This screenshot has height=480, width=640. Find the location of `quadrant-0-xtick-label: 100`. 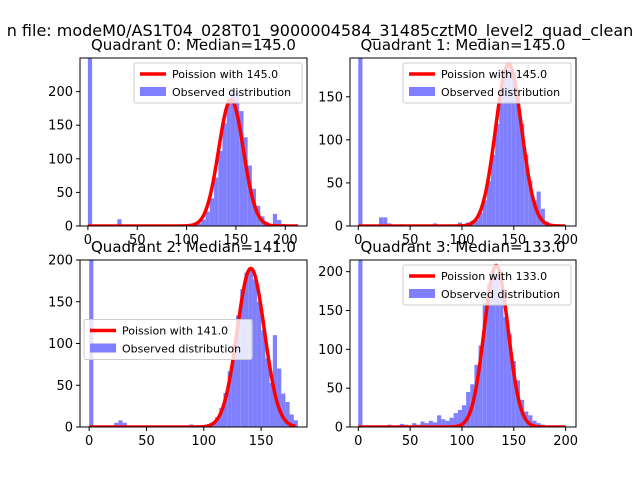

quadrant-0-xtick-label: 100 is located at coordinates (186, 240).